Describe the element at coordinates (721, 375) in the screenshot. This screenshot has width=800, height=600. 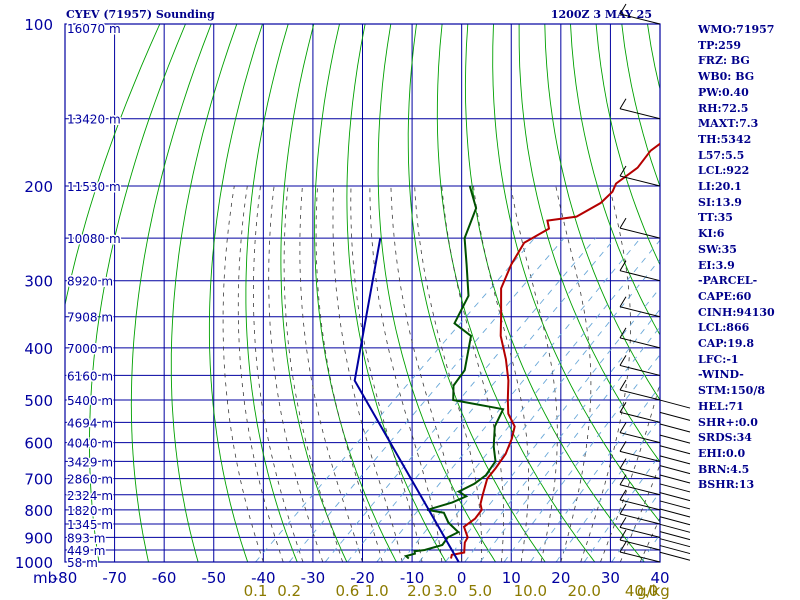
I see `stat-line: -WIND-` at that location.